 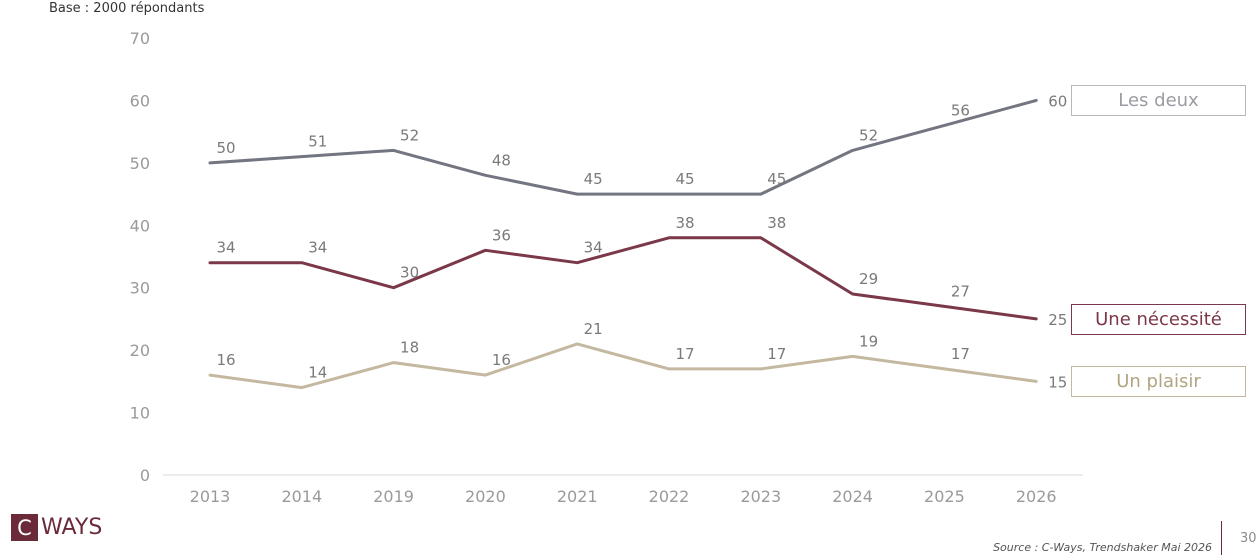 I want to click on y-tick-label: 50, so click(x=140, y=163).